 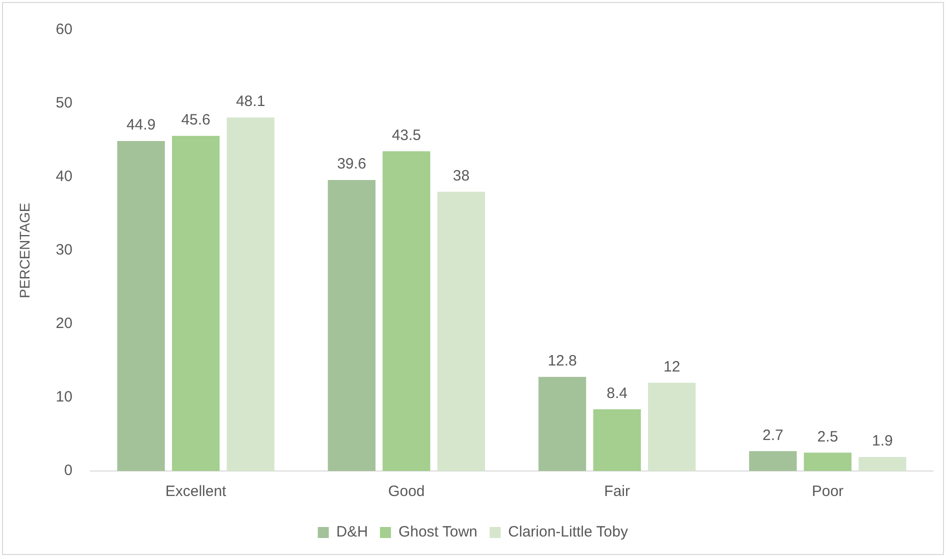 I want to click on x-tick-label: Excellent, so click(x=196, y=491).